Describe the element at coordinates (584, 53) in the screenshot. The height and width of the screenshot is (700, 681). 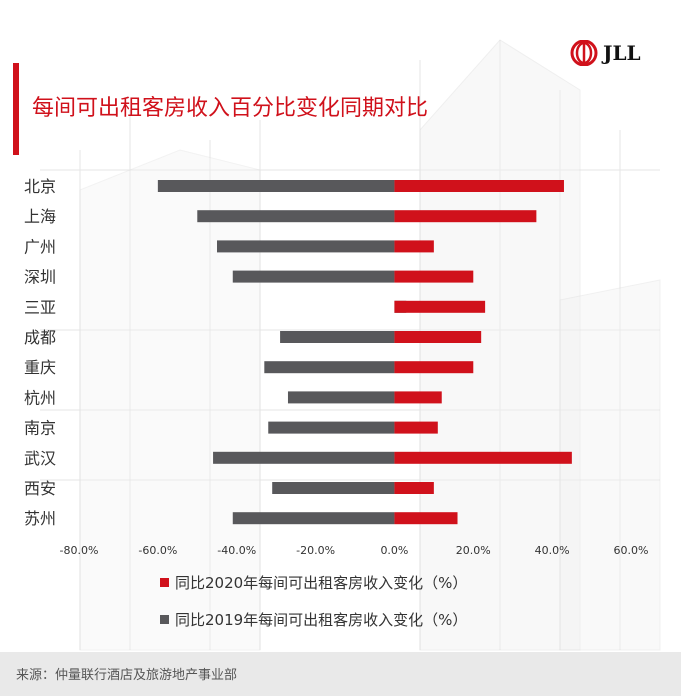
I see `jll-swirl-icon` at that location.